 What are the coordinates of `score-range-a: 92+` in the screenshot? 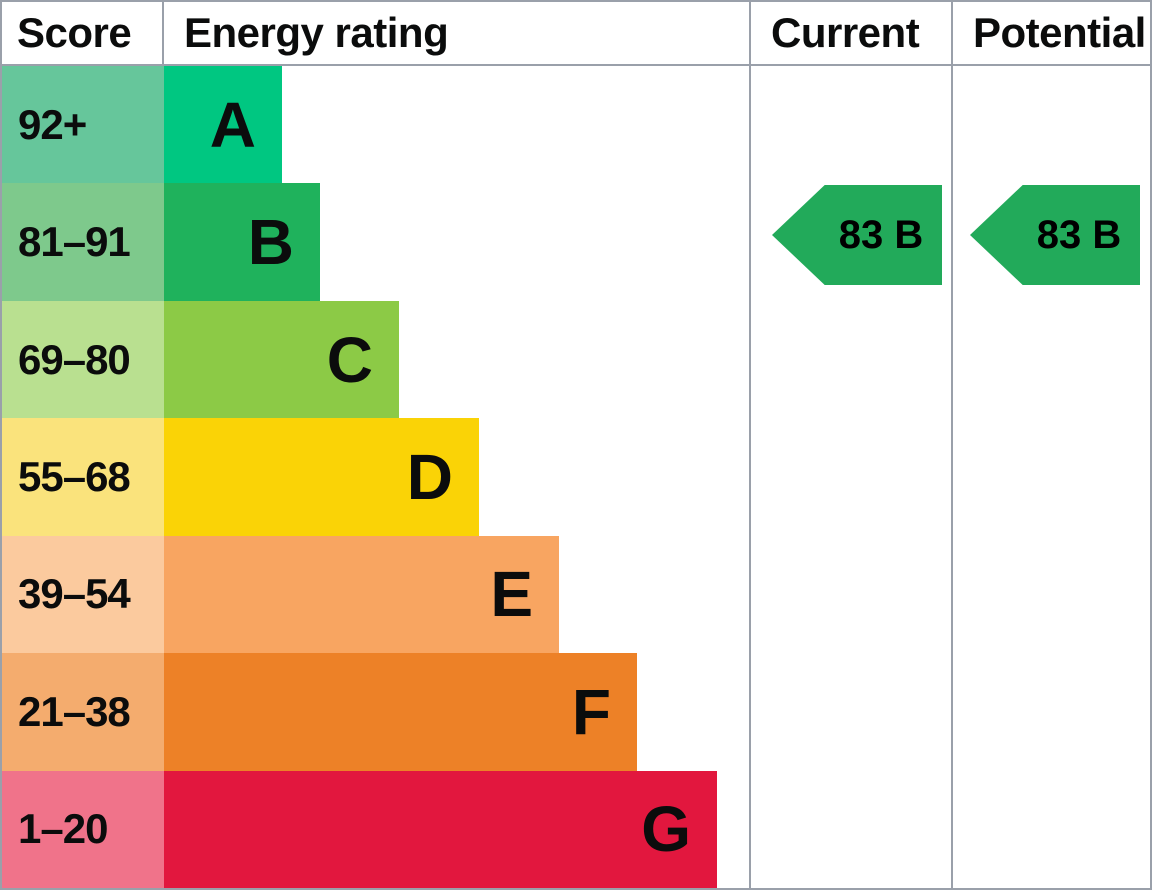 It's located at (83, 125).